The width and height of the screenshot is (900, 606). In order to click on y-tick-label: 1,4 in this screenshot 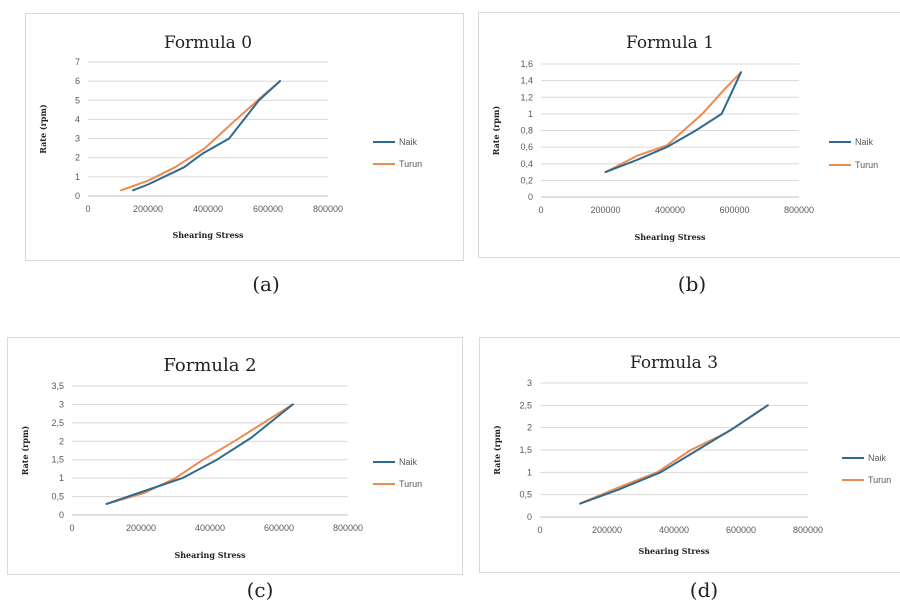, I will do `click(526, 81)`.